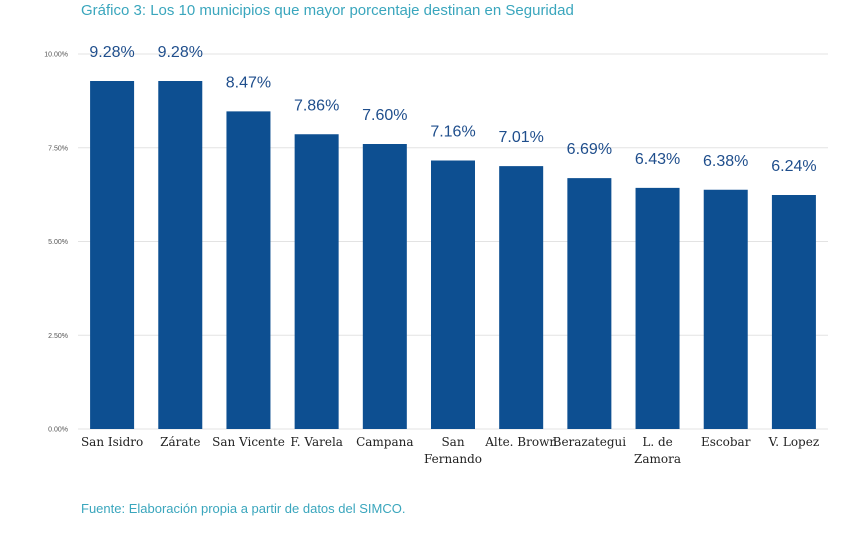 This screenshot has height=533, width=862. I want to click on data-label: 6.43%, so click(657, 159).